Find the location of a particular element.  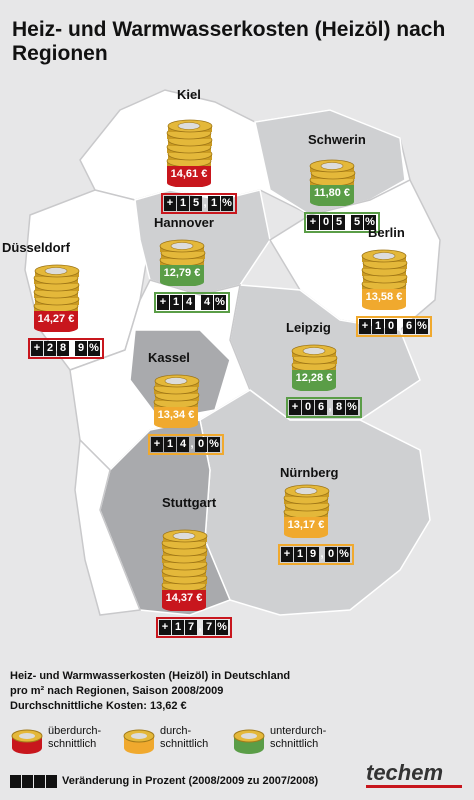

change-indicator-kiel: +1 5, 1% is located at coordinates (199, 203).